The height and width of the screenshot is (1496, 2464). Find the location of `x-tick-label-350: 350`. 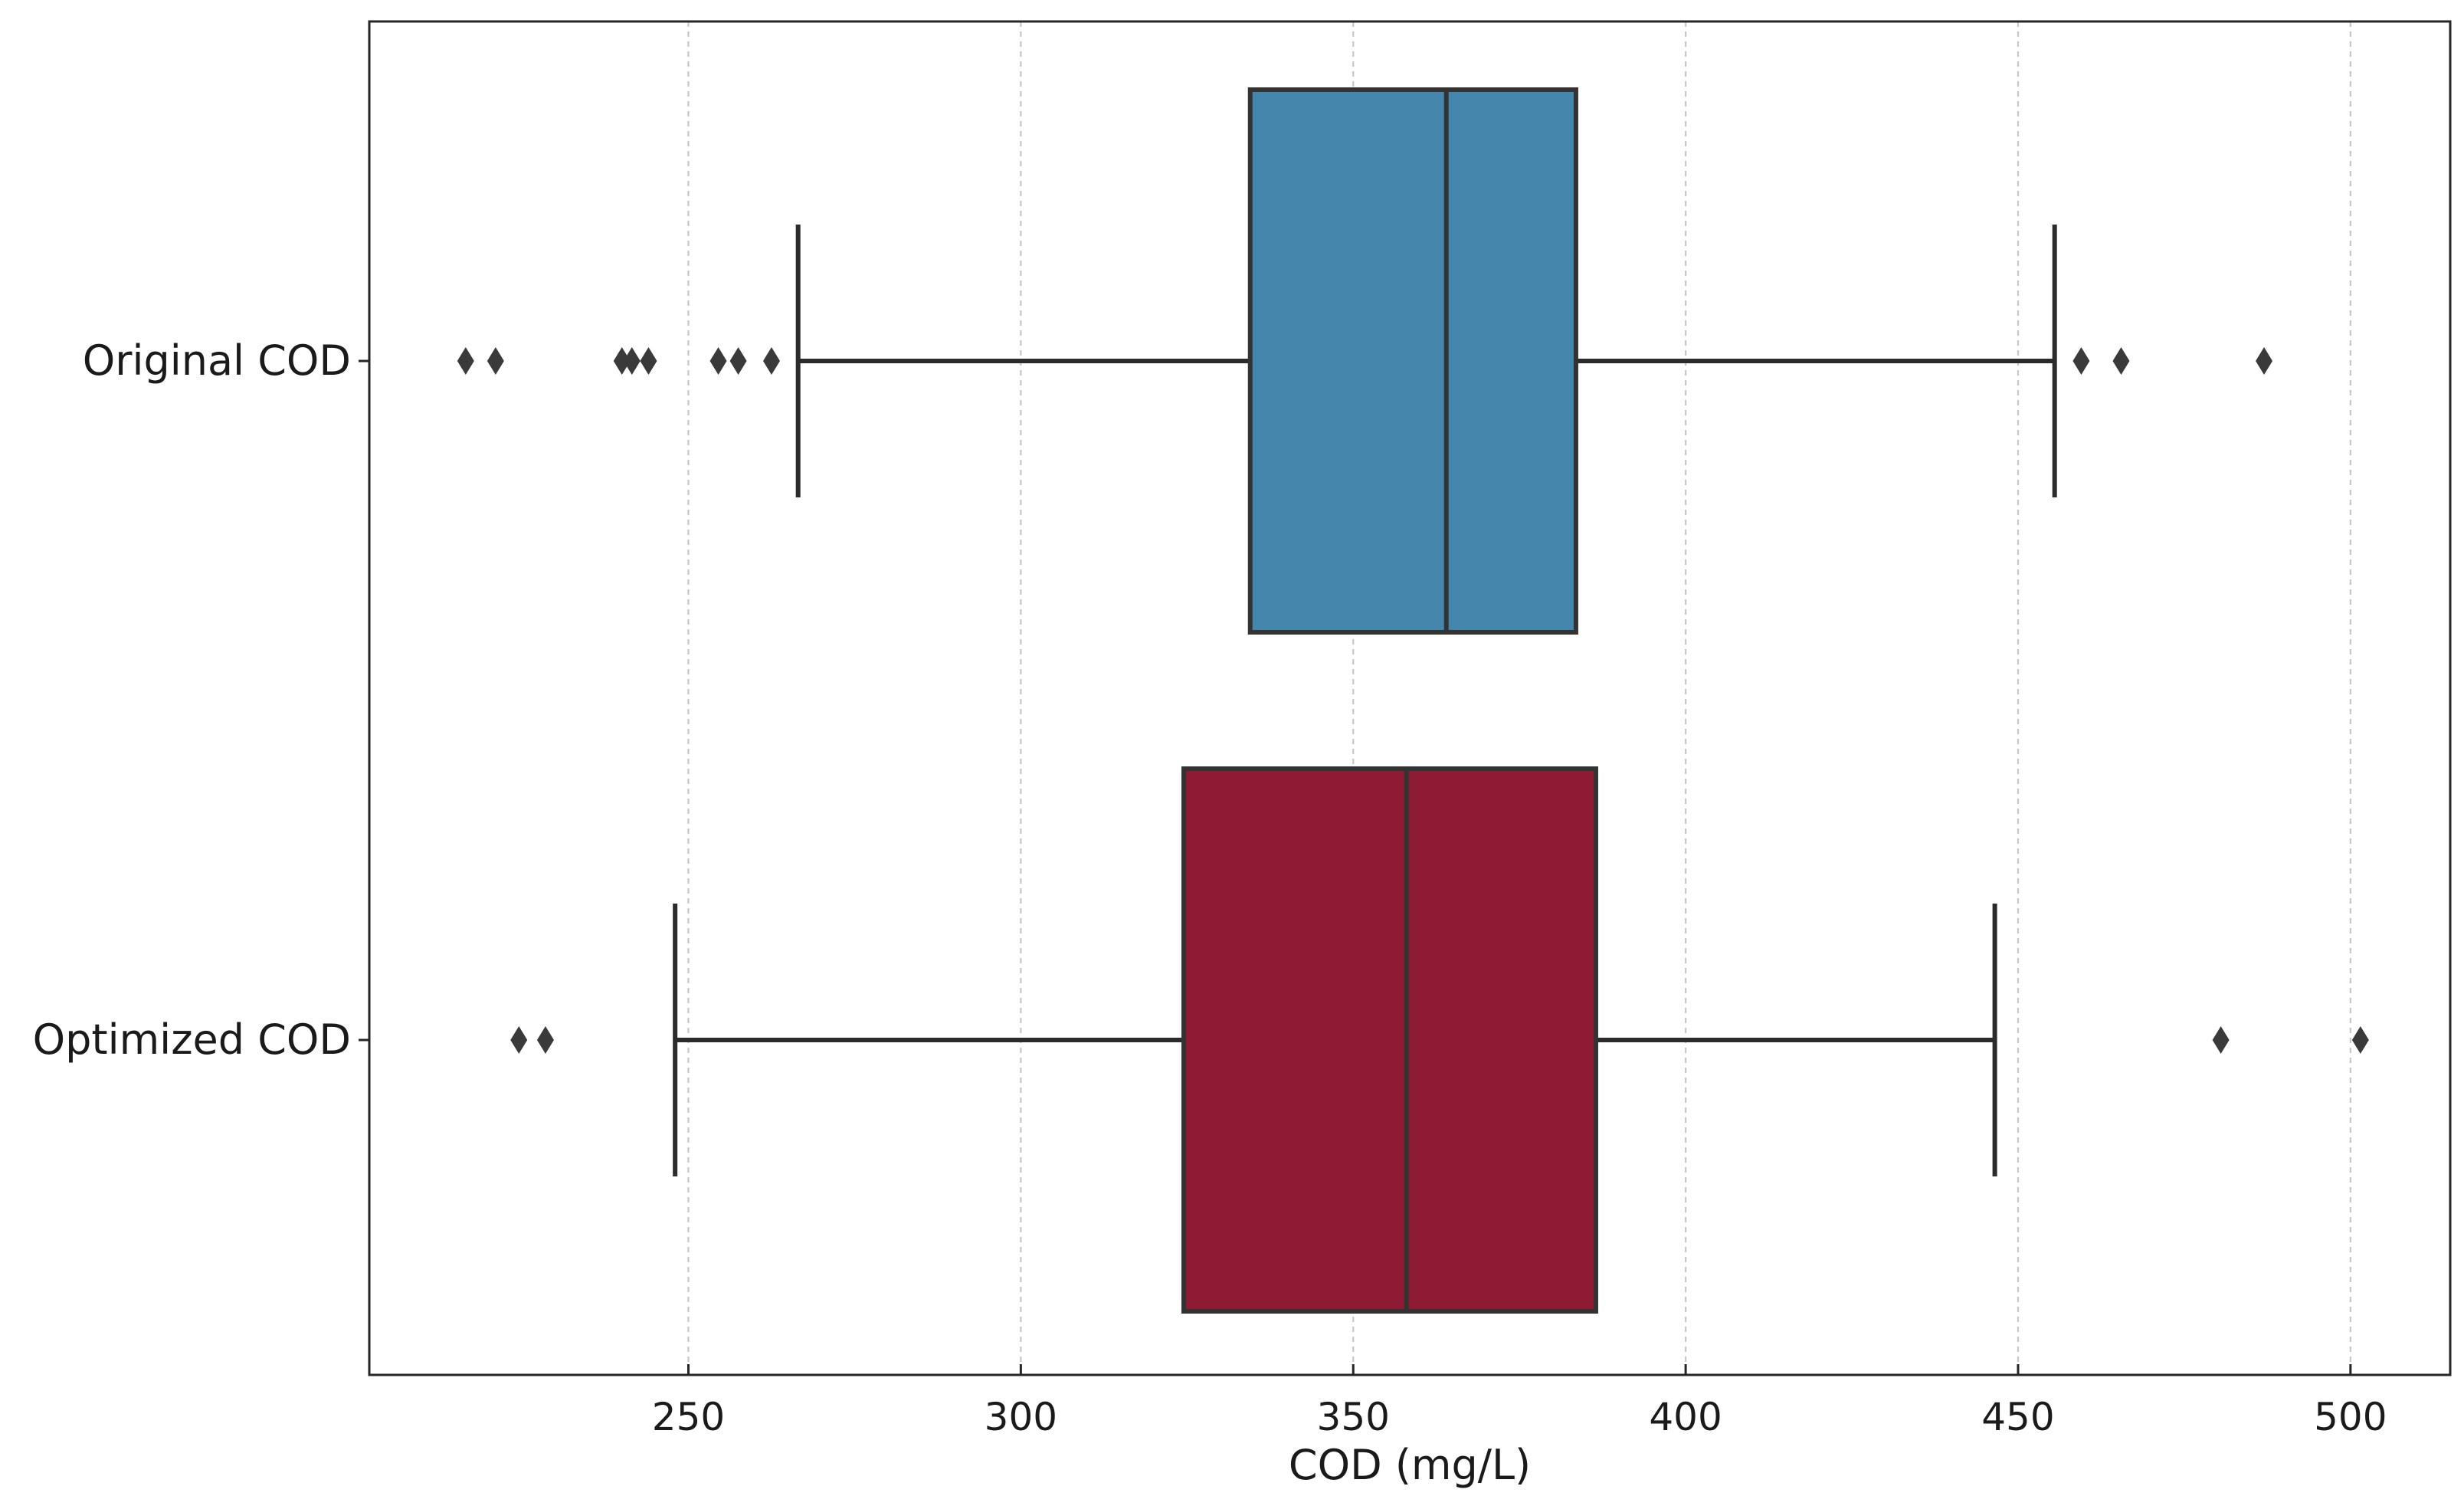

x-tick-label-350: 350 is located at coordinates (1353, 1417).